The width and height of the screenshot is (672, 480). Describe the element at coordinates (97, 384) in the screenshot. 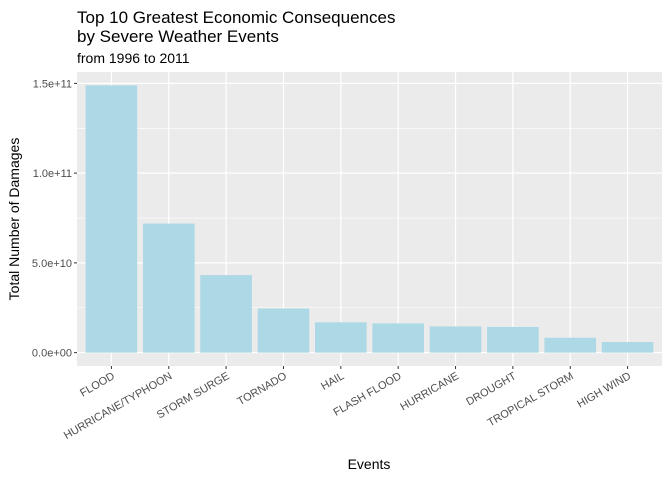

I see `x-tick-label: FLOOD` at that location.